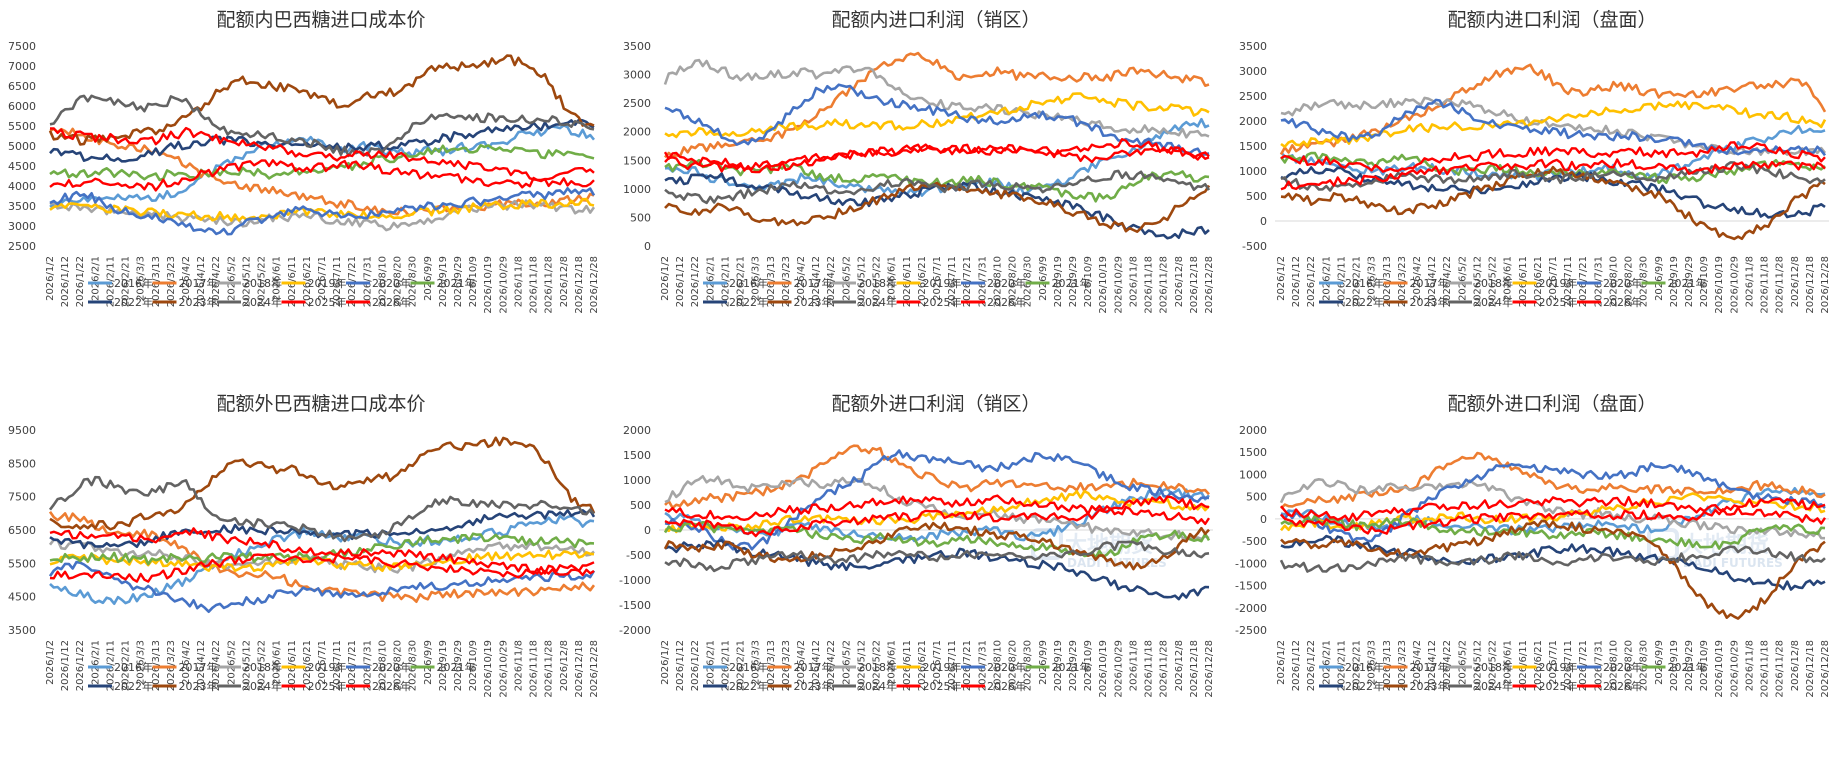  What do you see at coordinates (322, 278) in the screenshot?
I see `x-tick-label: 2026/7/1` at bounding box center [322, 278].